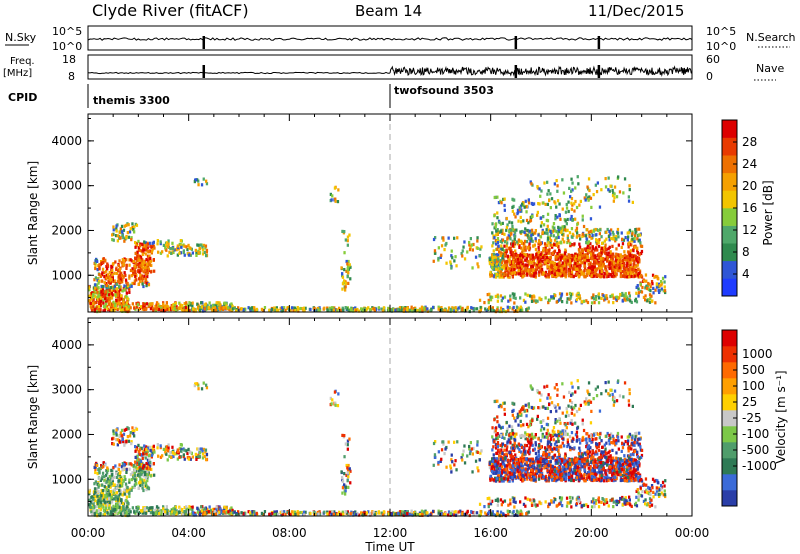  What do you see at coordinates (729, 217) in the screenshot?
I see `colorbar-swatch` at bounding box center [729, 217].